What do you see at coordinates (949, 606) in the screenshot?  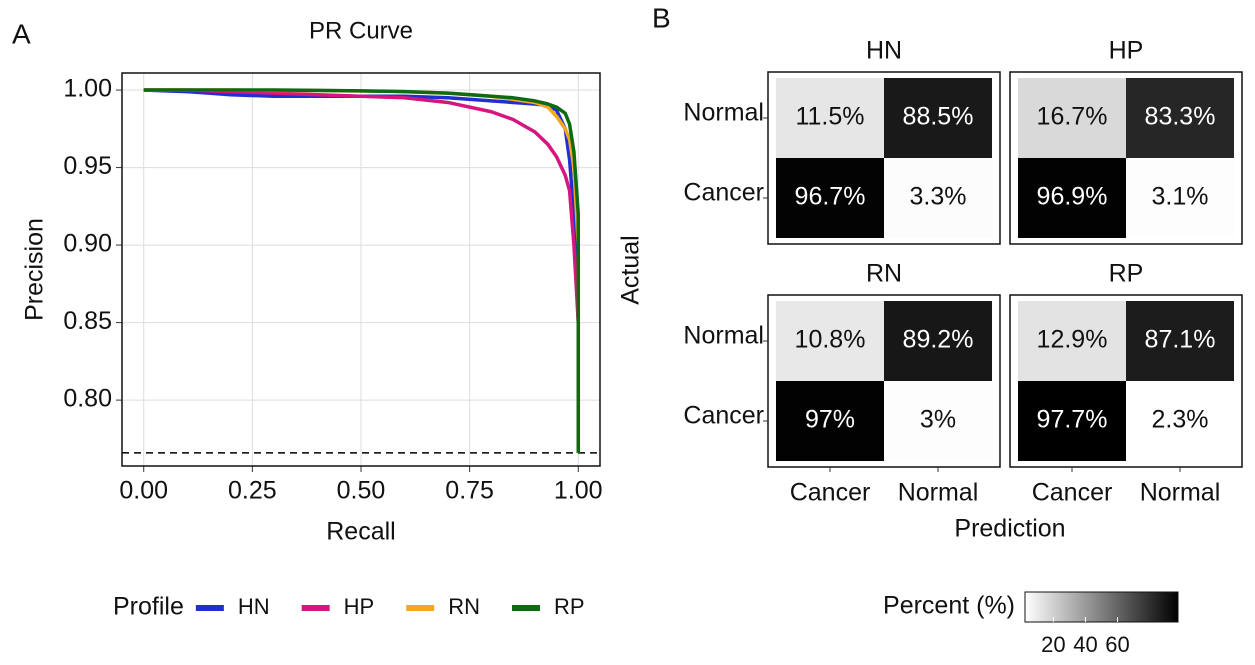 I see `colorbar-title: Percent (%)` at bounding box center [949, 606].